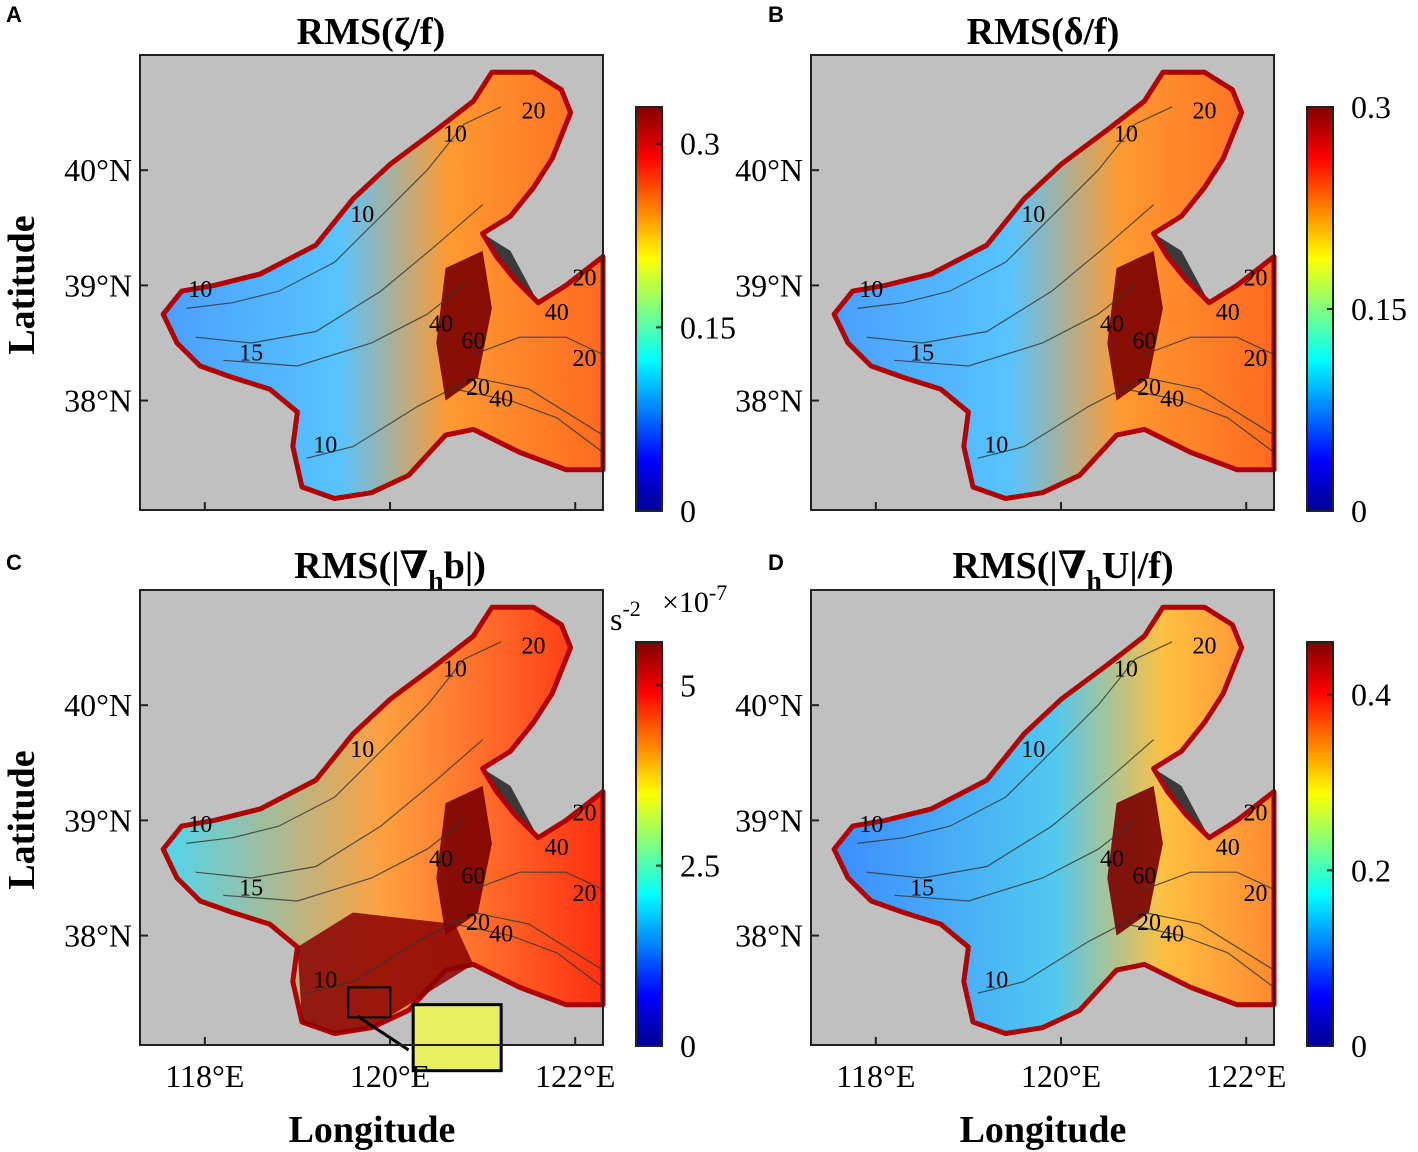 The width and height of the screenshot is (1418, 1152). Describe the element at coordinates (369, 1002) in the screenshot. I see `inset-source-box` at that location.